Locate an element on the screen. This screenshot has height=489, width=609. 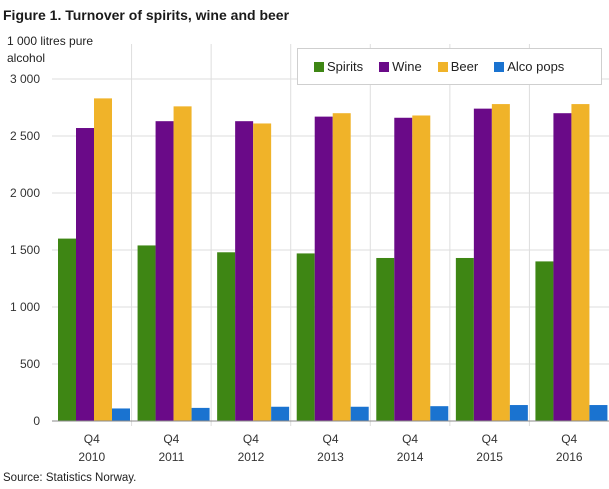
x-tick-label: Q4 2011 is located at coordinates (171, 448).